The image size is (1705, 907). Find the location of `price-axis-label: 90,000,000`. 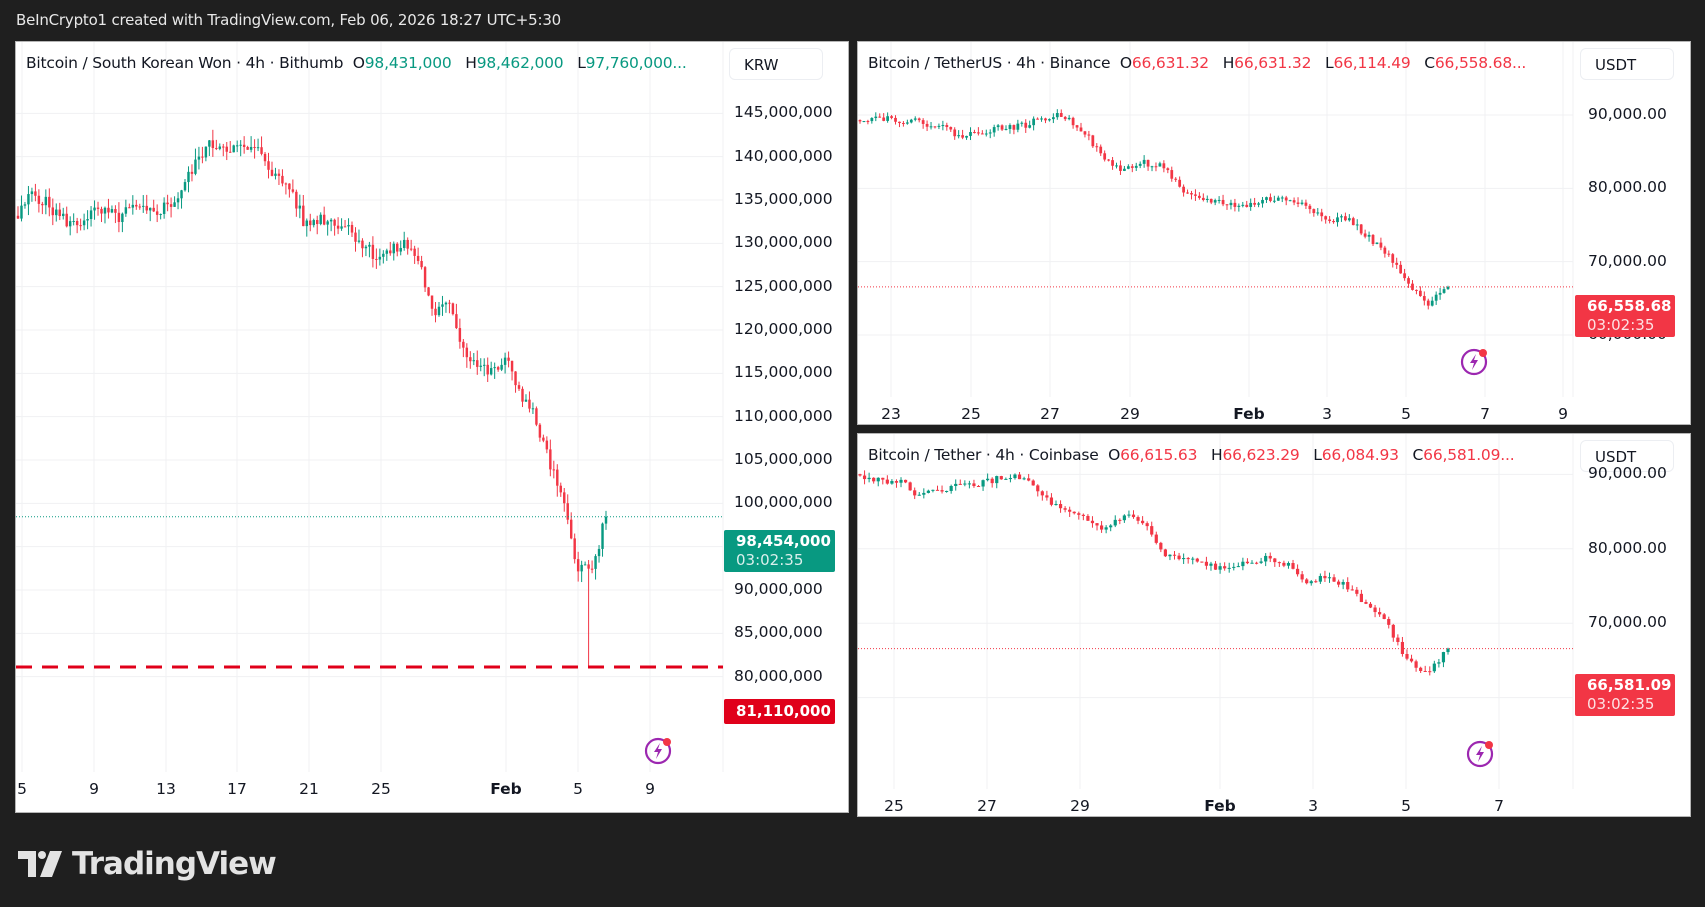

price-axis-label: 90,000,000 is located at coordinates (778, 589).